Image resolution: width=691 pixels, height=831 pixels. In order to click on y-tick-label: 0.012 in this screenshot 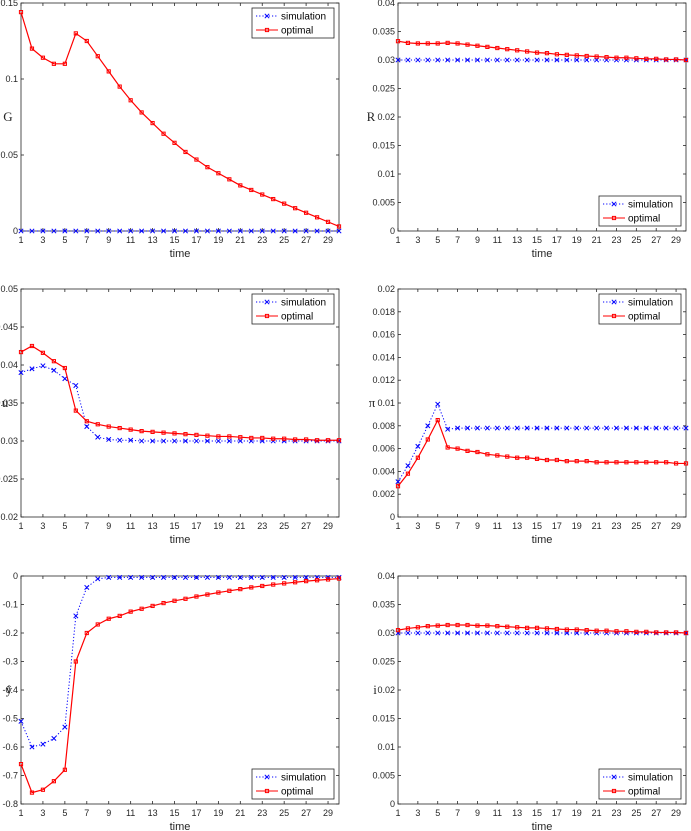, I will do `click(383, 380)`.